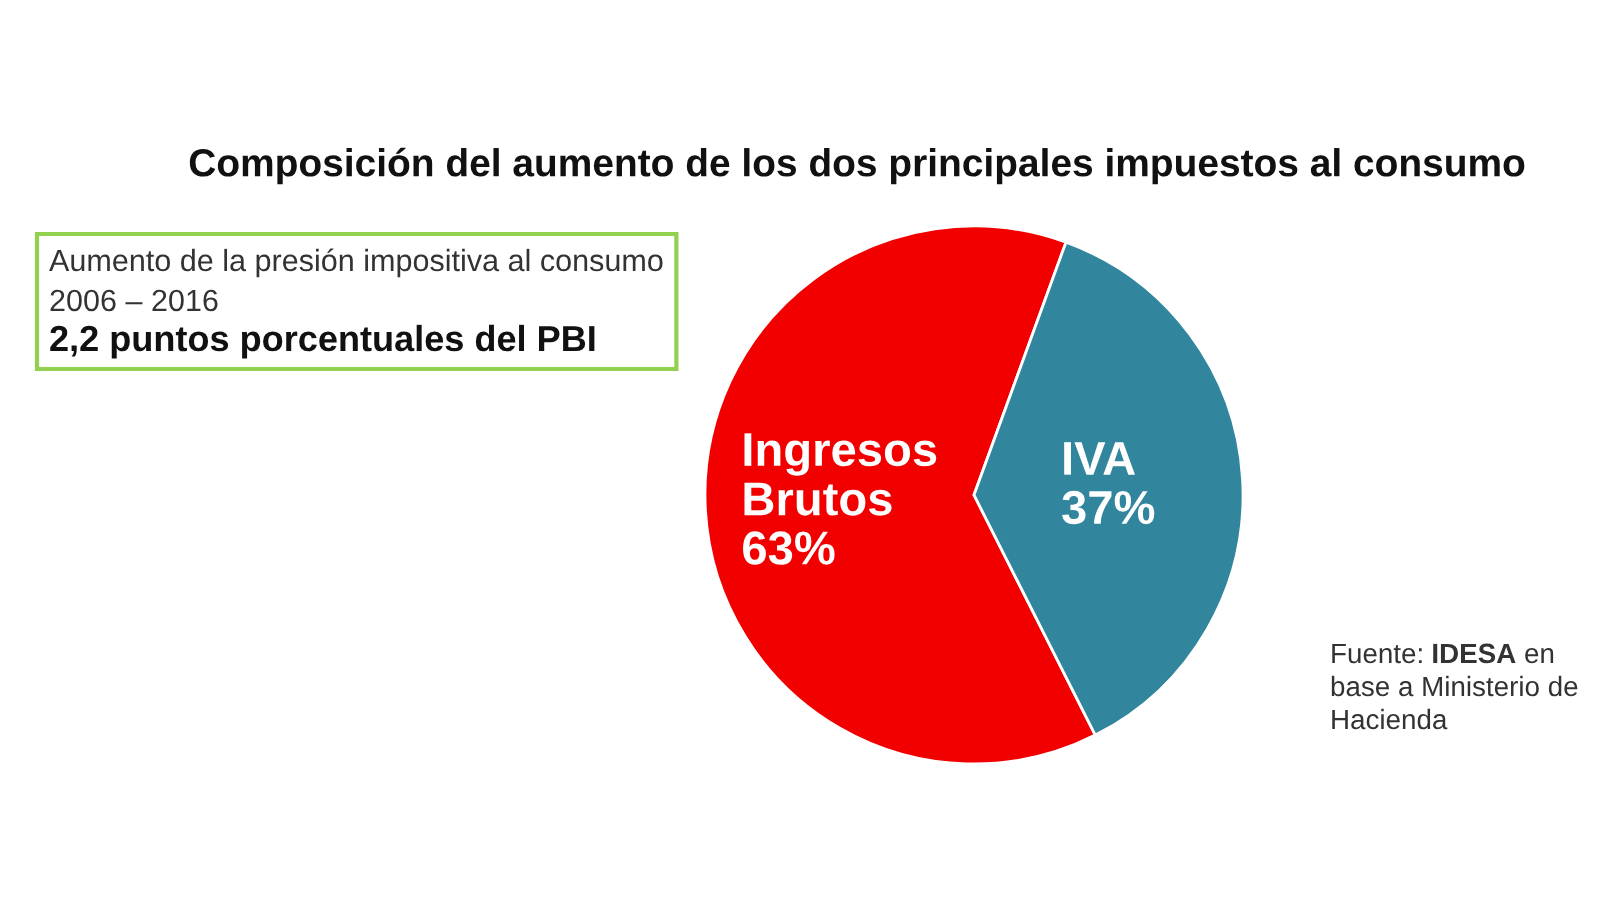 Image resolution: width=1600 pixels, height=900 pixels. I want to click on slice-label: Ingresos Brutos, so click(840, 474).